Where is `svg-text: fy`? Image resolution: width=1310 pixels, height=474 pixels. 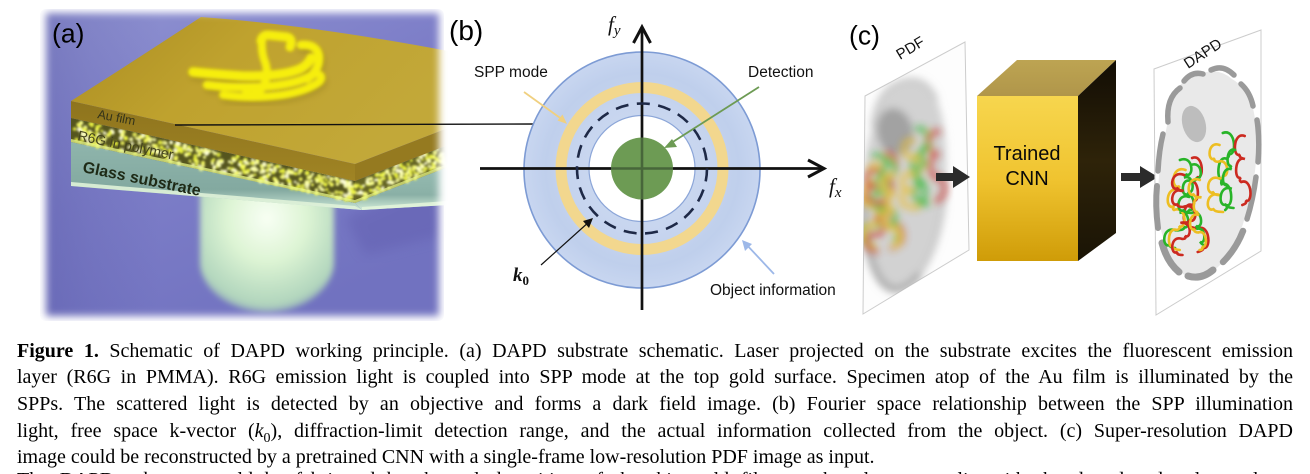
svg-text: fy is located at coordinates (614, 25).